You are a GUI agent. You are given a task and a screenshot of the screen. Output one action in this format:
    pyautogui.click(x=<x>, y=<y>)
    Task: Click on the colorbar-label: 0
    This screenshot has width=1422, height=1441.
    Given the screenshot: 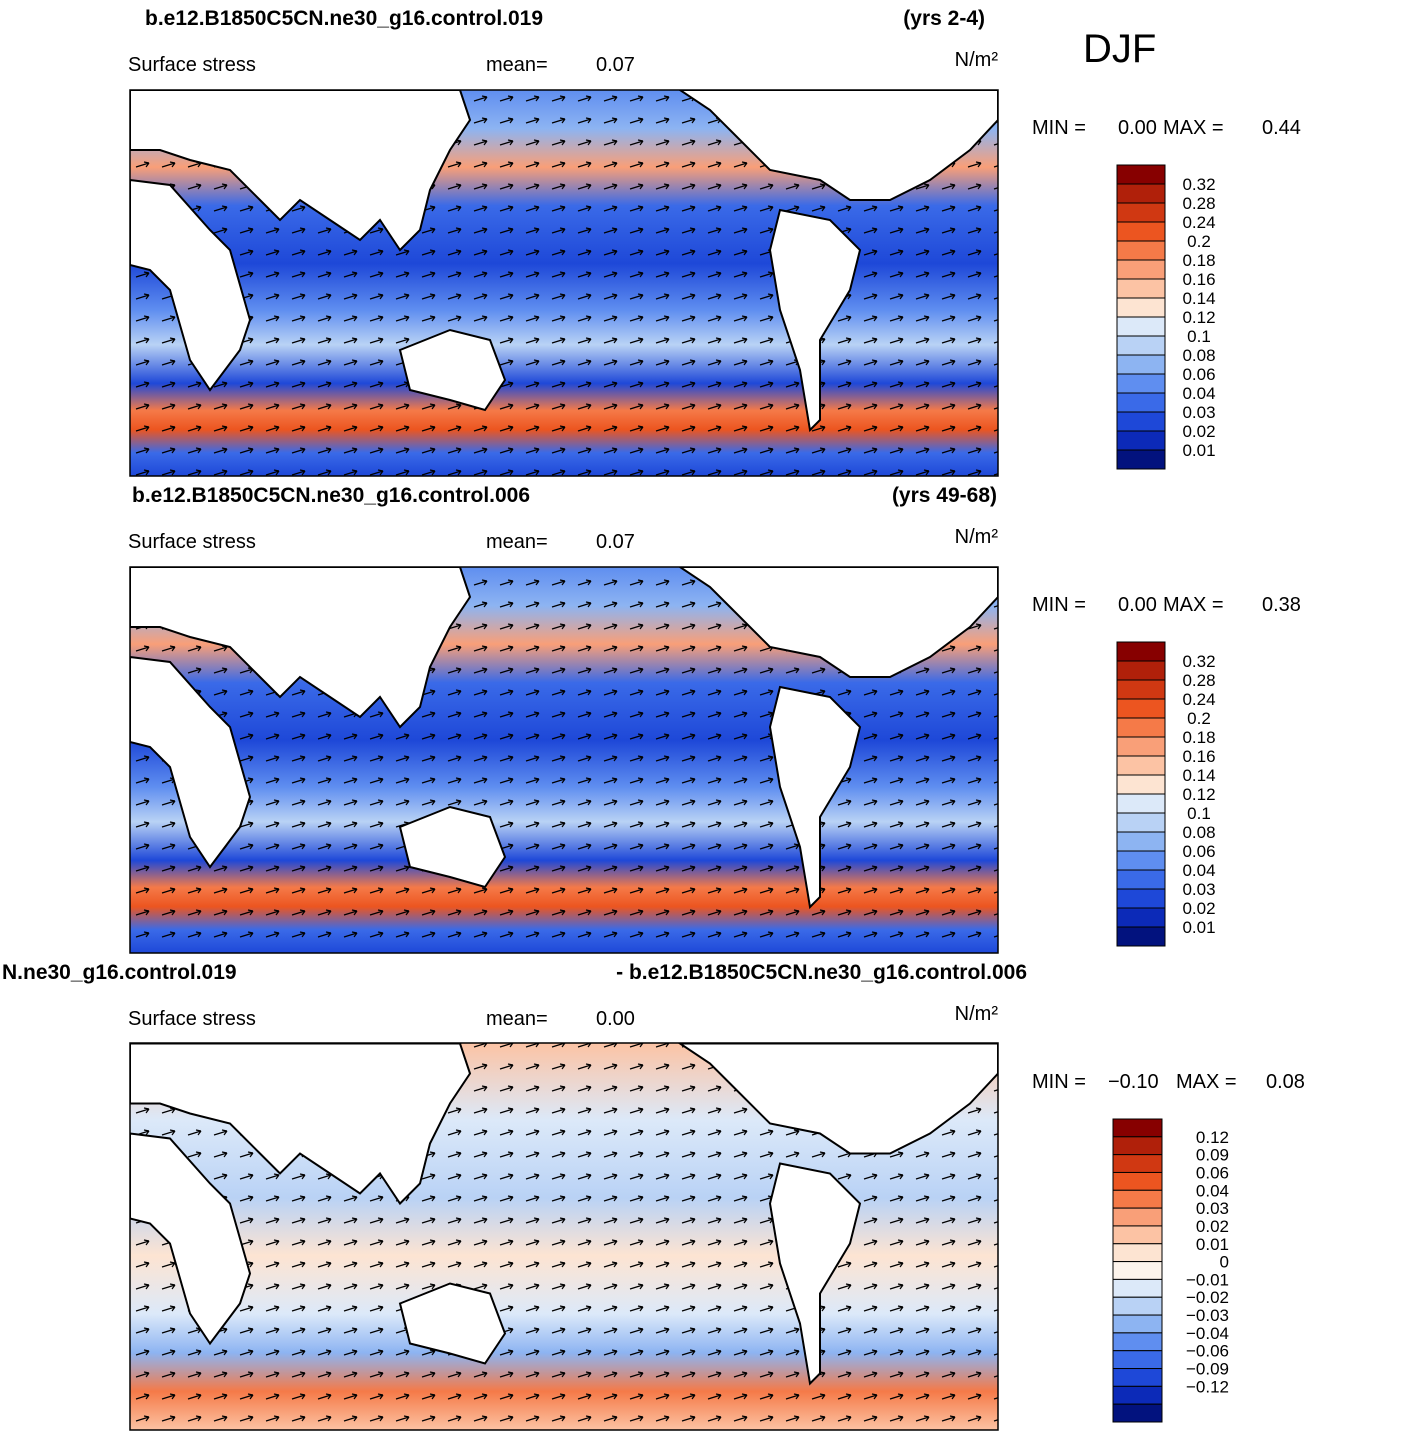 What is the action you would take?
    pyautogui.click(x=1224, y=1262)
    